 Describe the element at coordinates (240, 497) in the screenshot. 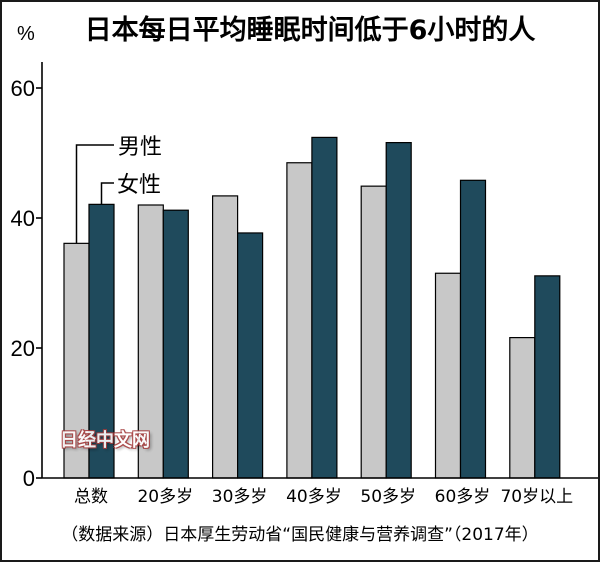

I see `x-tick-label: 30多岁` at that location.